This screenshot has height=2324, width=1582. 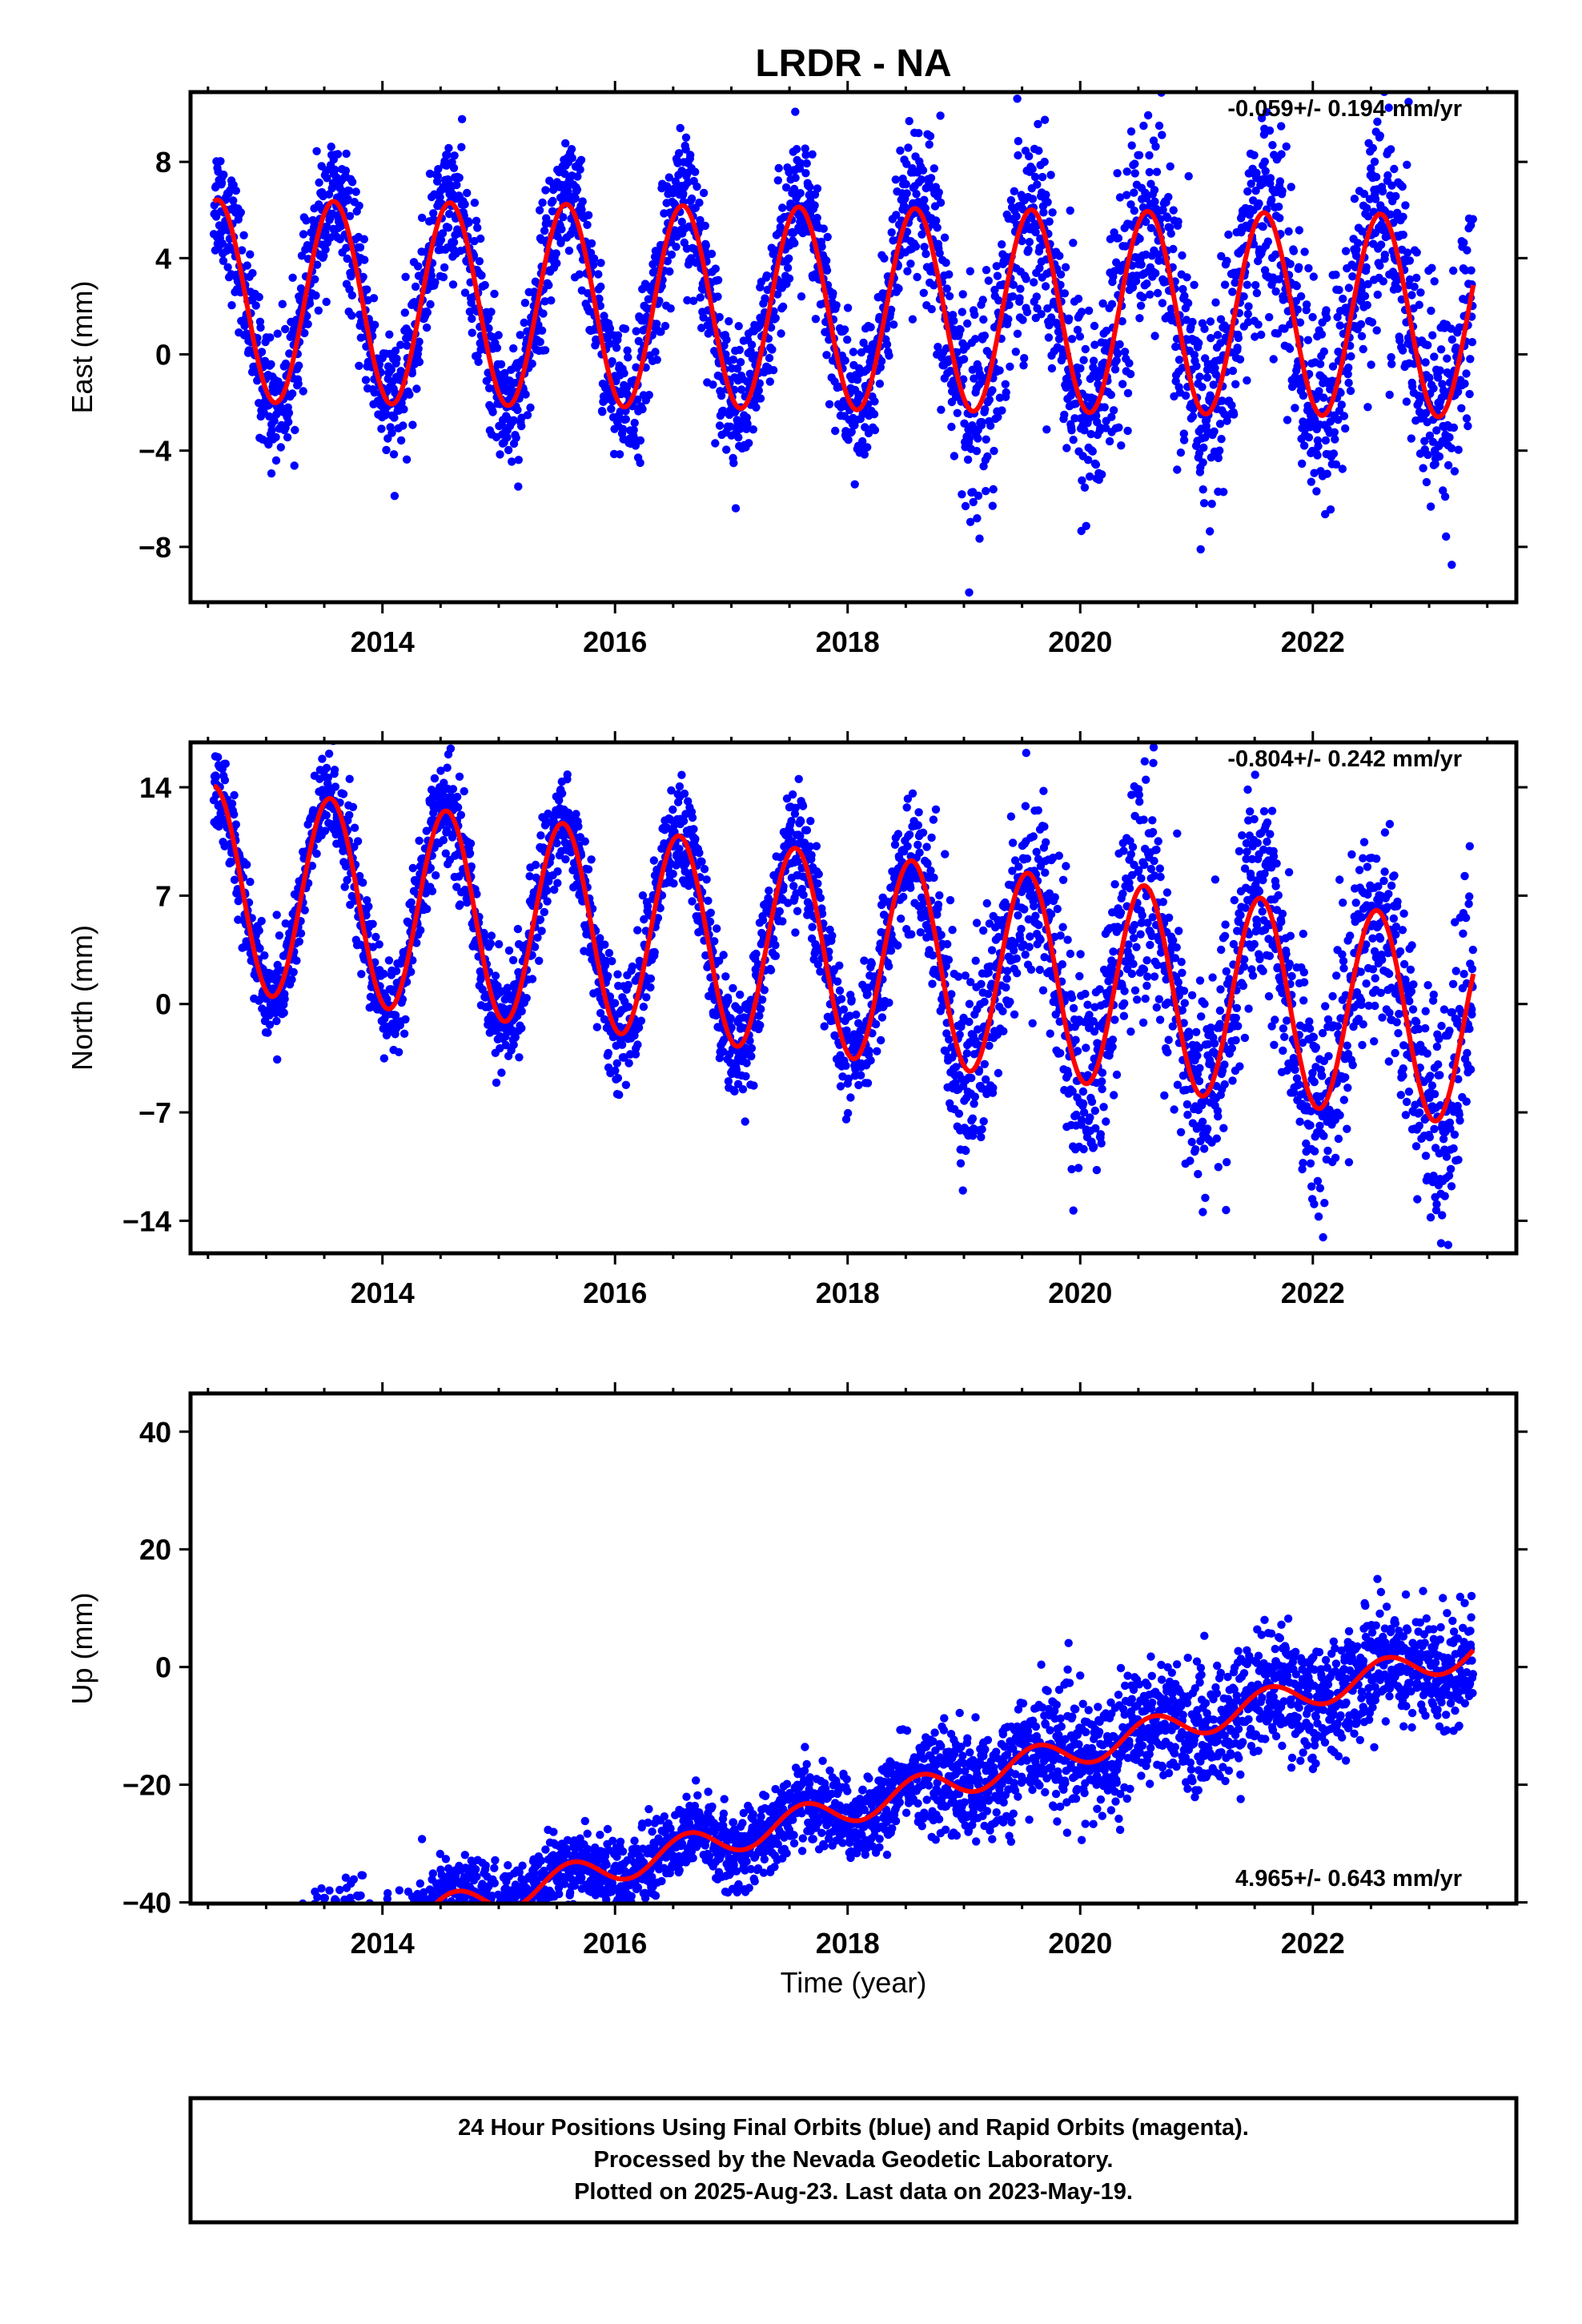 What do you see at coordinates (853, 63) in the screenshot?
I see `figure-title: LRDR - NA` at bounding box center [853, 63].